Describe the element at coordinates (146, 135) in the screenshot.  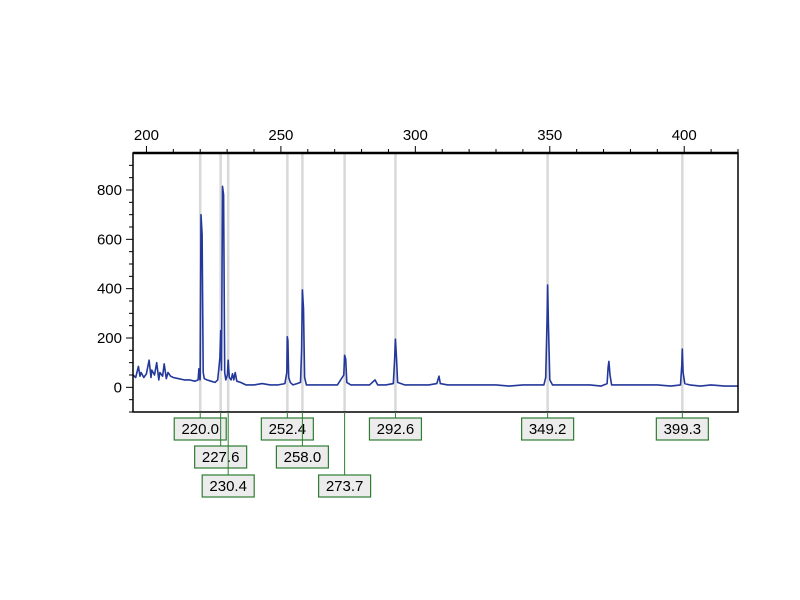
I see `x-tick-label: 200` at that location.